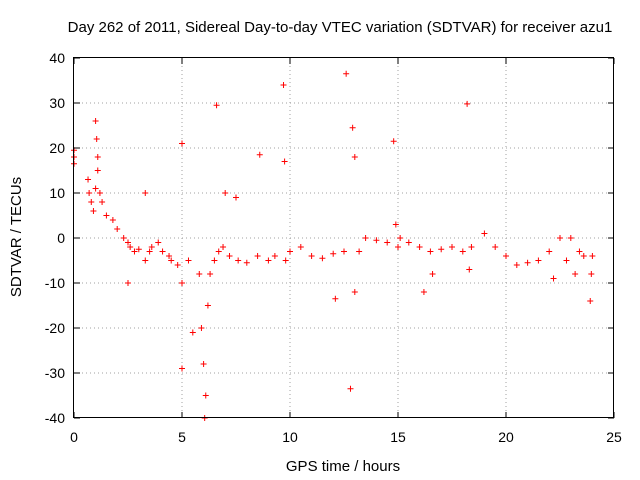 The height and width of the screenshot is (480, 640). Describe the element at coordinates (182, 437) in the screenshot. I see `x-tick-label: 5` at that location.